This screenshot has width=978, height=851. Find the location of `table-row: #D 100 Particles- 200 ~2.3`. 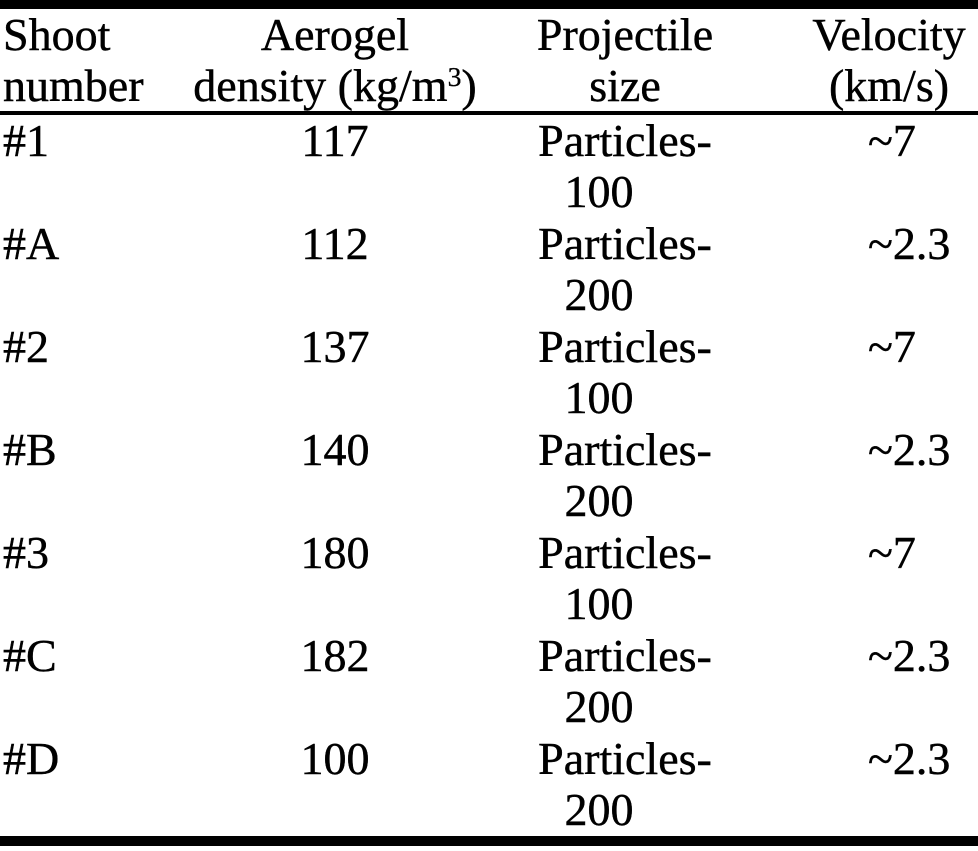

table-row: #D 100 Particles- 200 ~2.3 is located at coordinates (489, 784).